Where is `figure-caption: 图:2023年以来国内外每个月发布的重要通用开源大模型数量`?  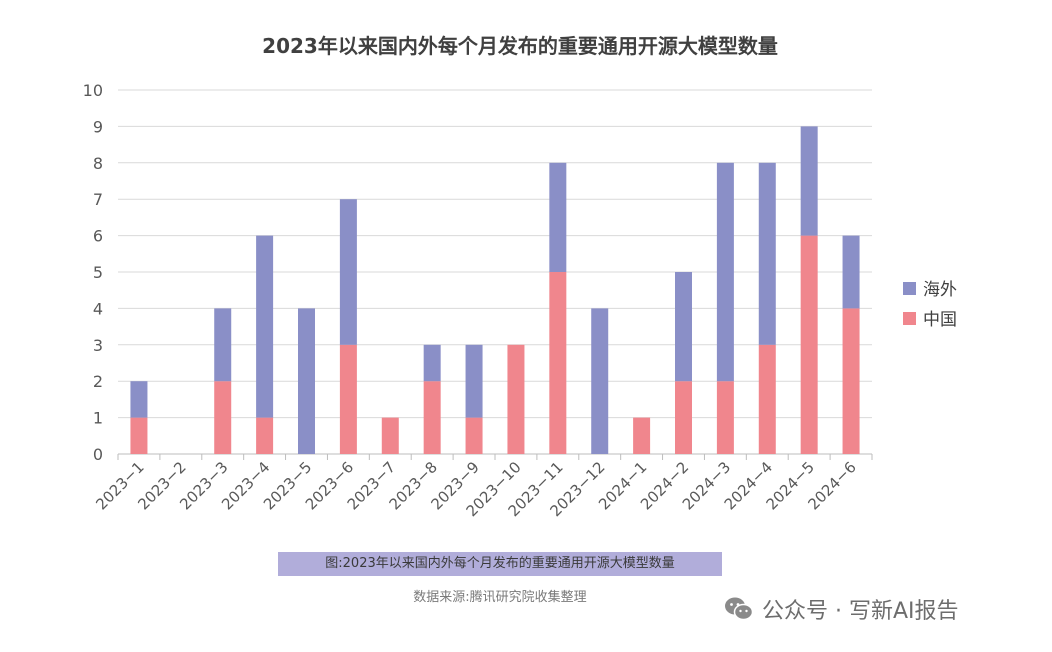
figure-caption: 图:2023年以来国内外每个月发布的重要通用开源大模型数量 is located at coordinates (500, 564).